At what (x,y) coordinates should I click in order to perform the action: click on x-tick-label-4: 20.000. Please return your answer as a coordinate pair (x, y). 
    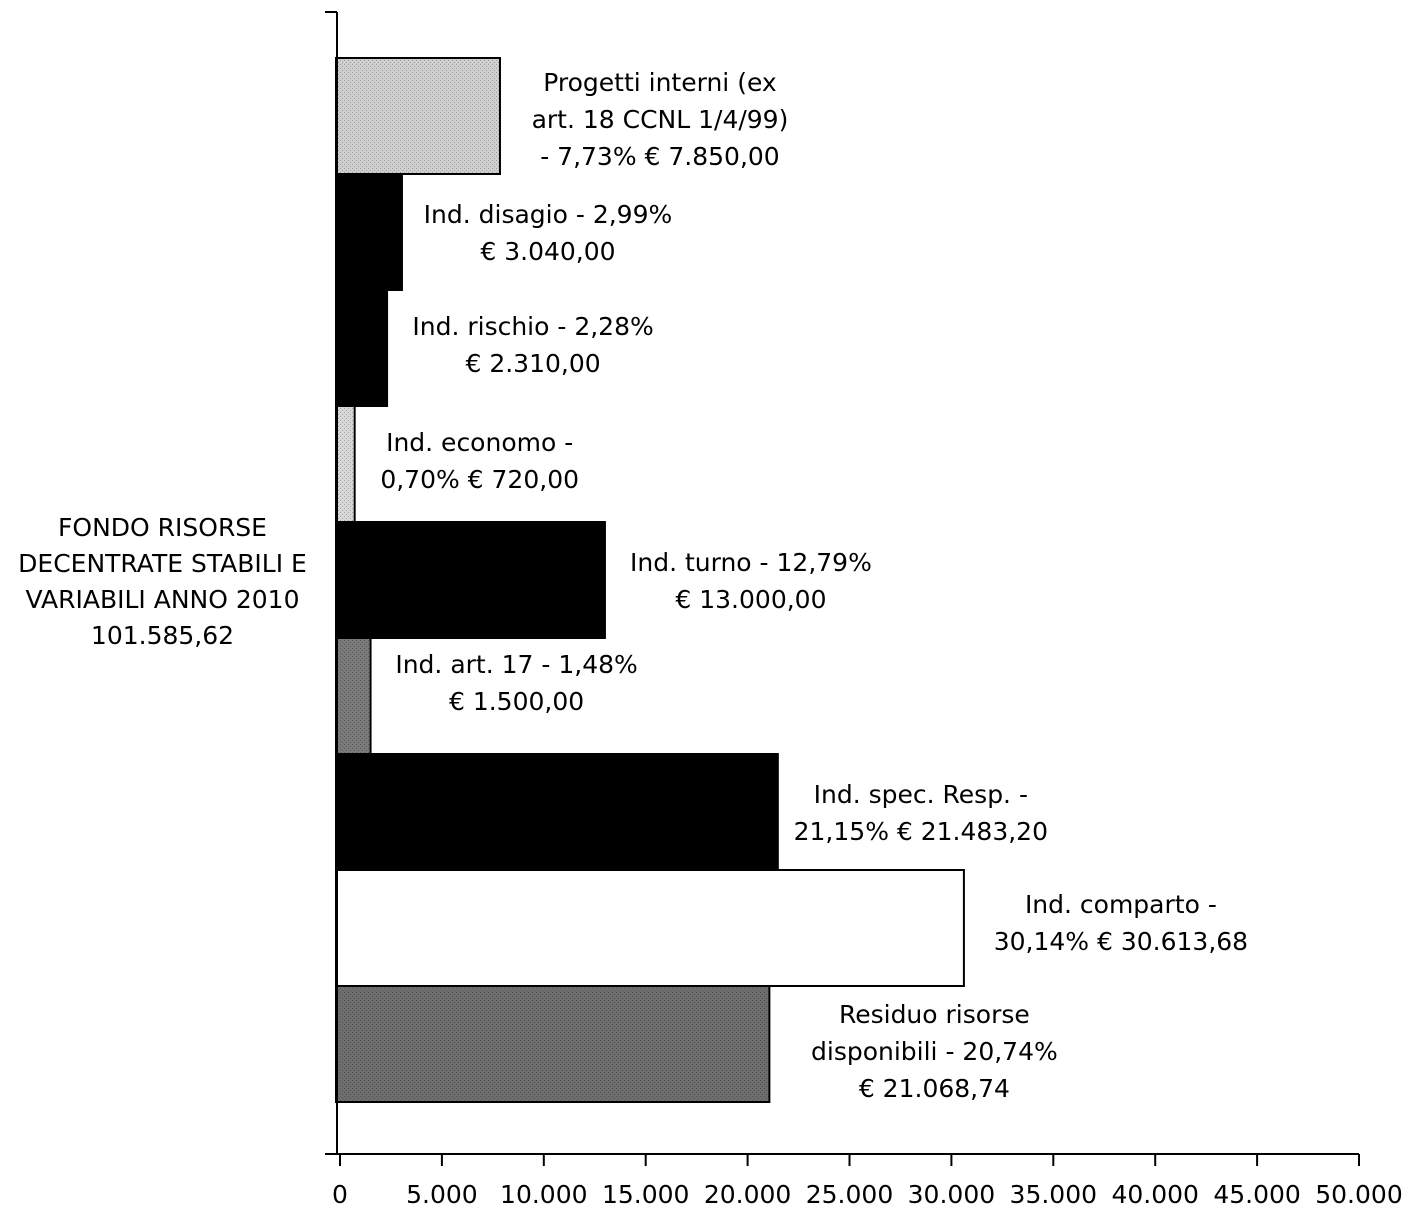
    Looking at the image, I should click on (747, 1194).